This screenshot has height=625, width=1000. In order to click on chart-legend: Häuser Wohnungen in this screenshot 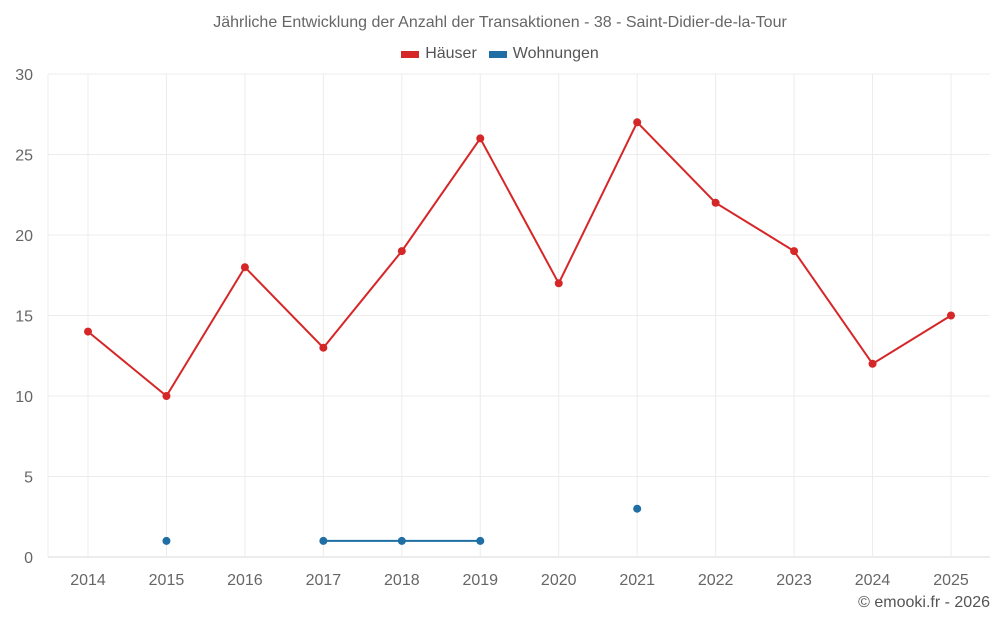, I will do `click(500, 54)`.